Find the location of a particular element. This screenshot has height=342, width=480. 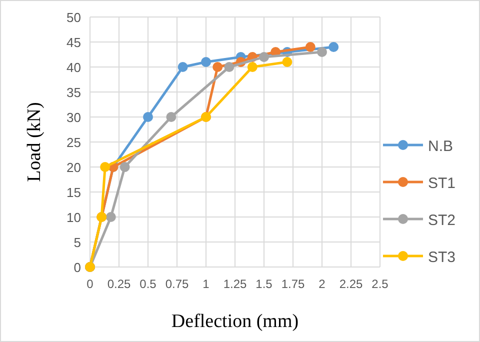

x-tick-label: 0.75 is located at coordinates (177, 284).